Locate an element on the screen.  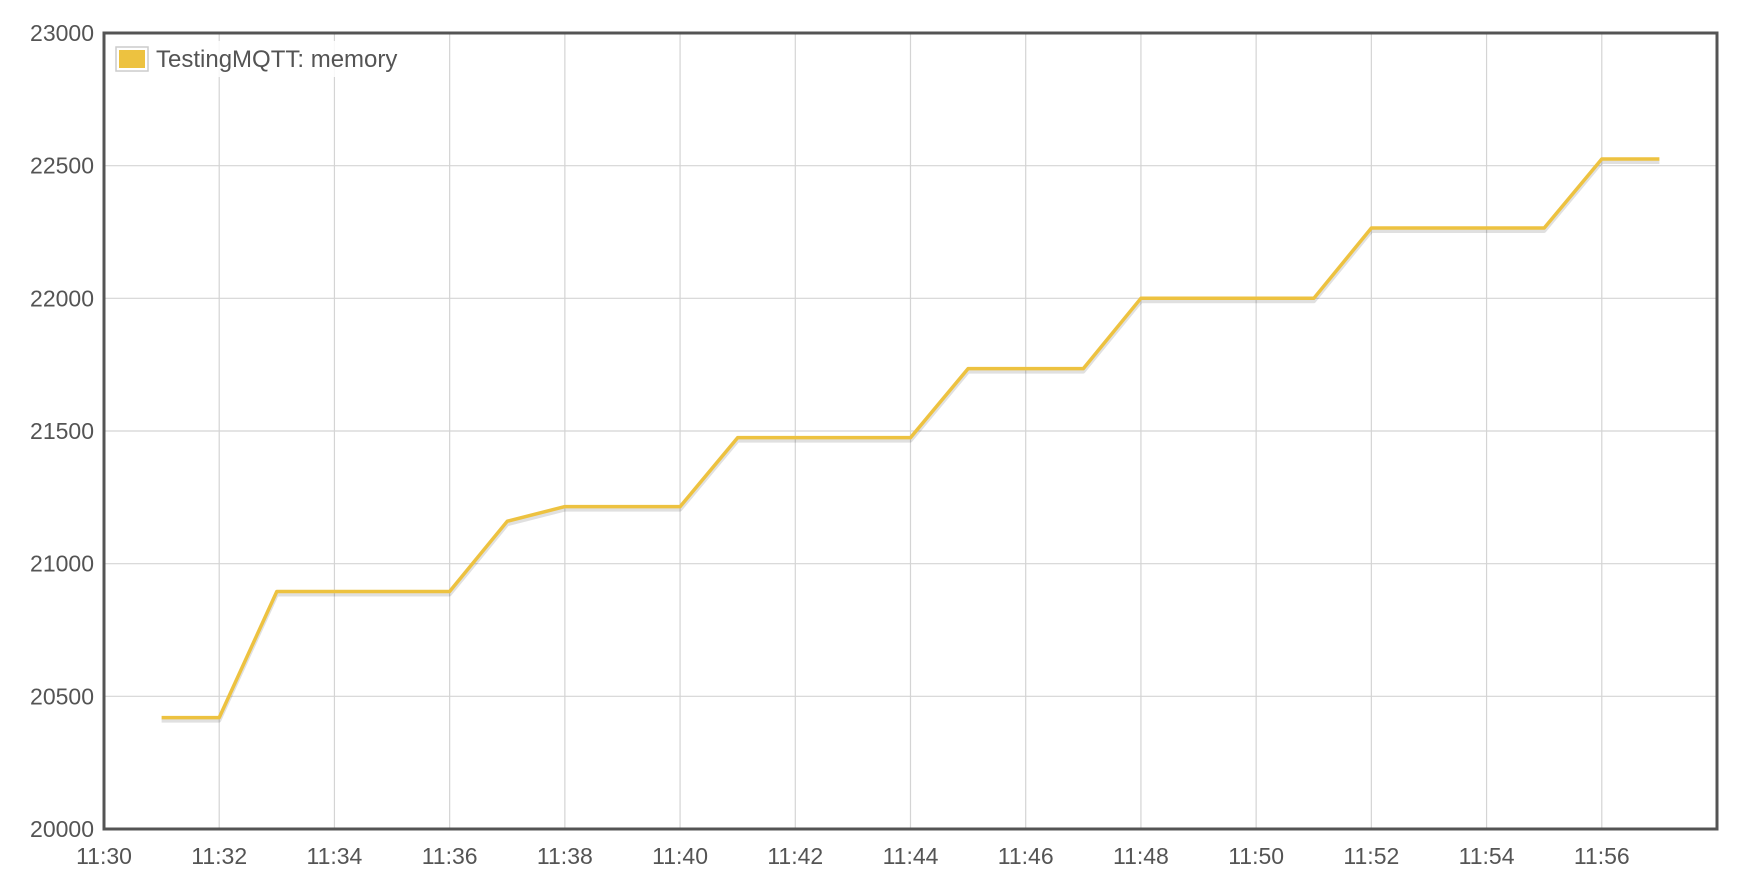
legend-background is located at coordinates (277, 59).